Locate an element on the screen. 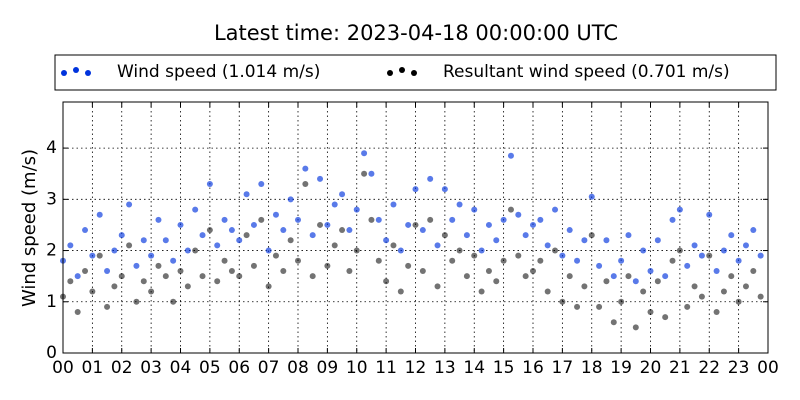 This screenshot has width=800, height=400. y-tick-label: 2 is located at coordinates (51, 251).